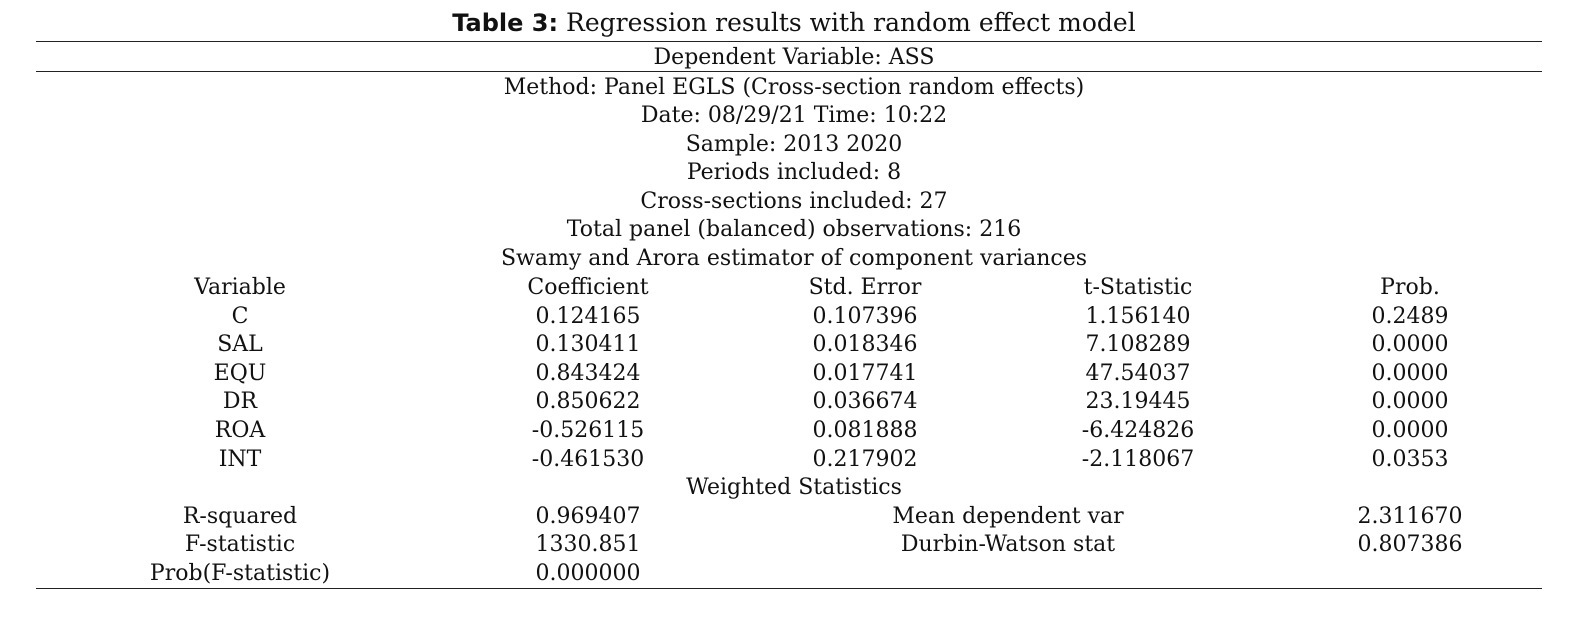 This screenshot has width=1588, height=619. What do you see at coordinates (588, 516) in the screenshot?
I see `weighted-stat-value: 0.969407` at bounding box center [588, 516].